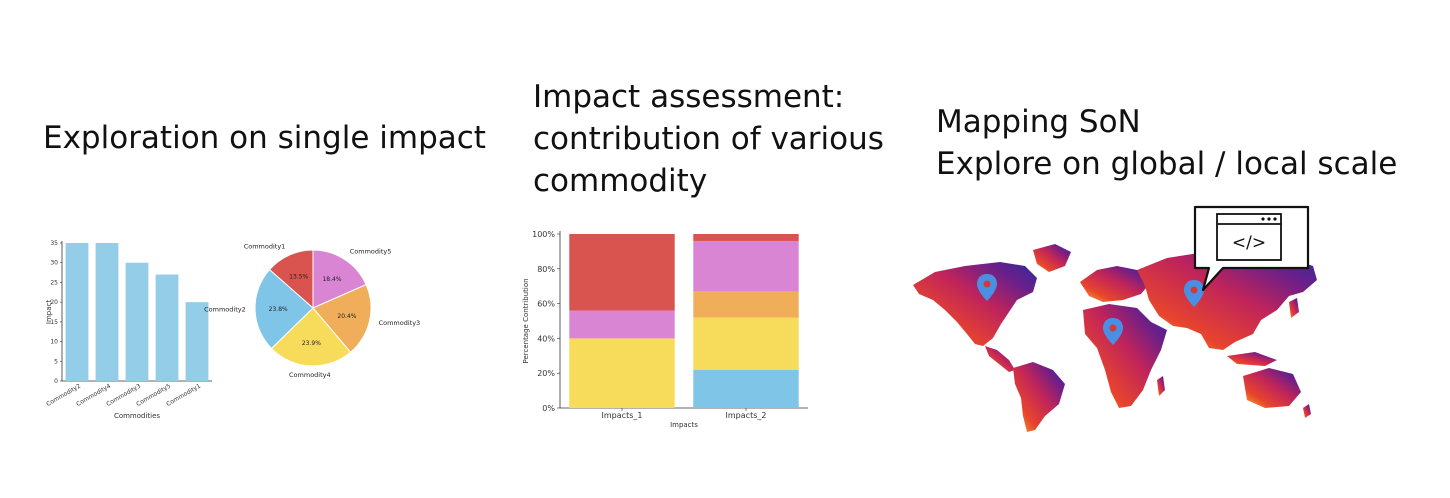  Describe the element at coordinates (975, 304) in the screenshot. I see `north-america-shape` at that location.